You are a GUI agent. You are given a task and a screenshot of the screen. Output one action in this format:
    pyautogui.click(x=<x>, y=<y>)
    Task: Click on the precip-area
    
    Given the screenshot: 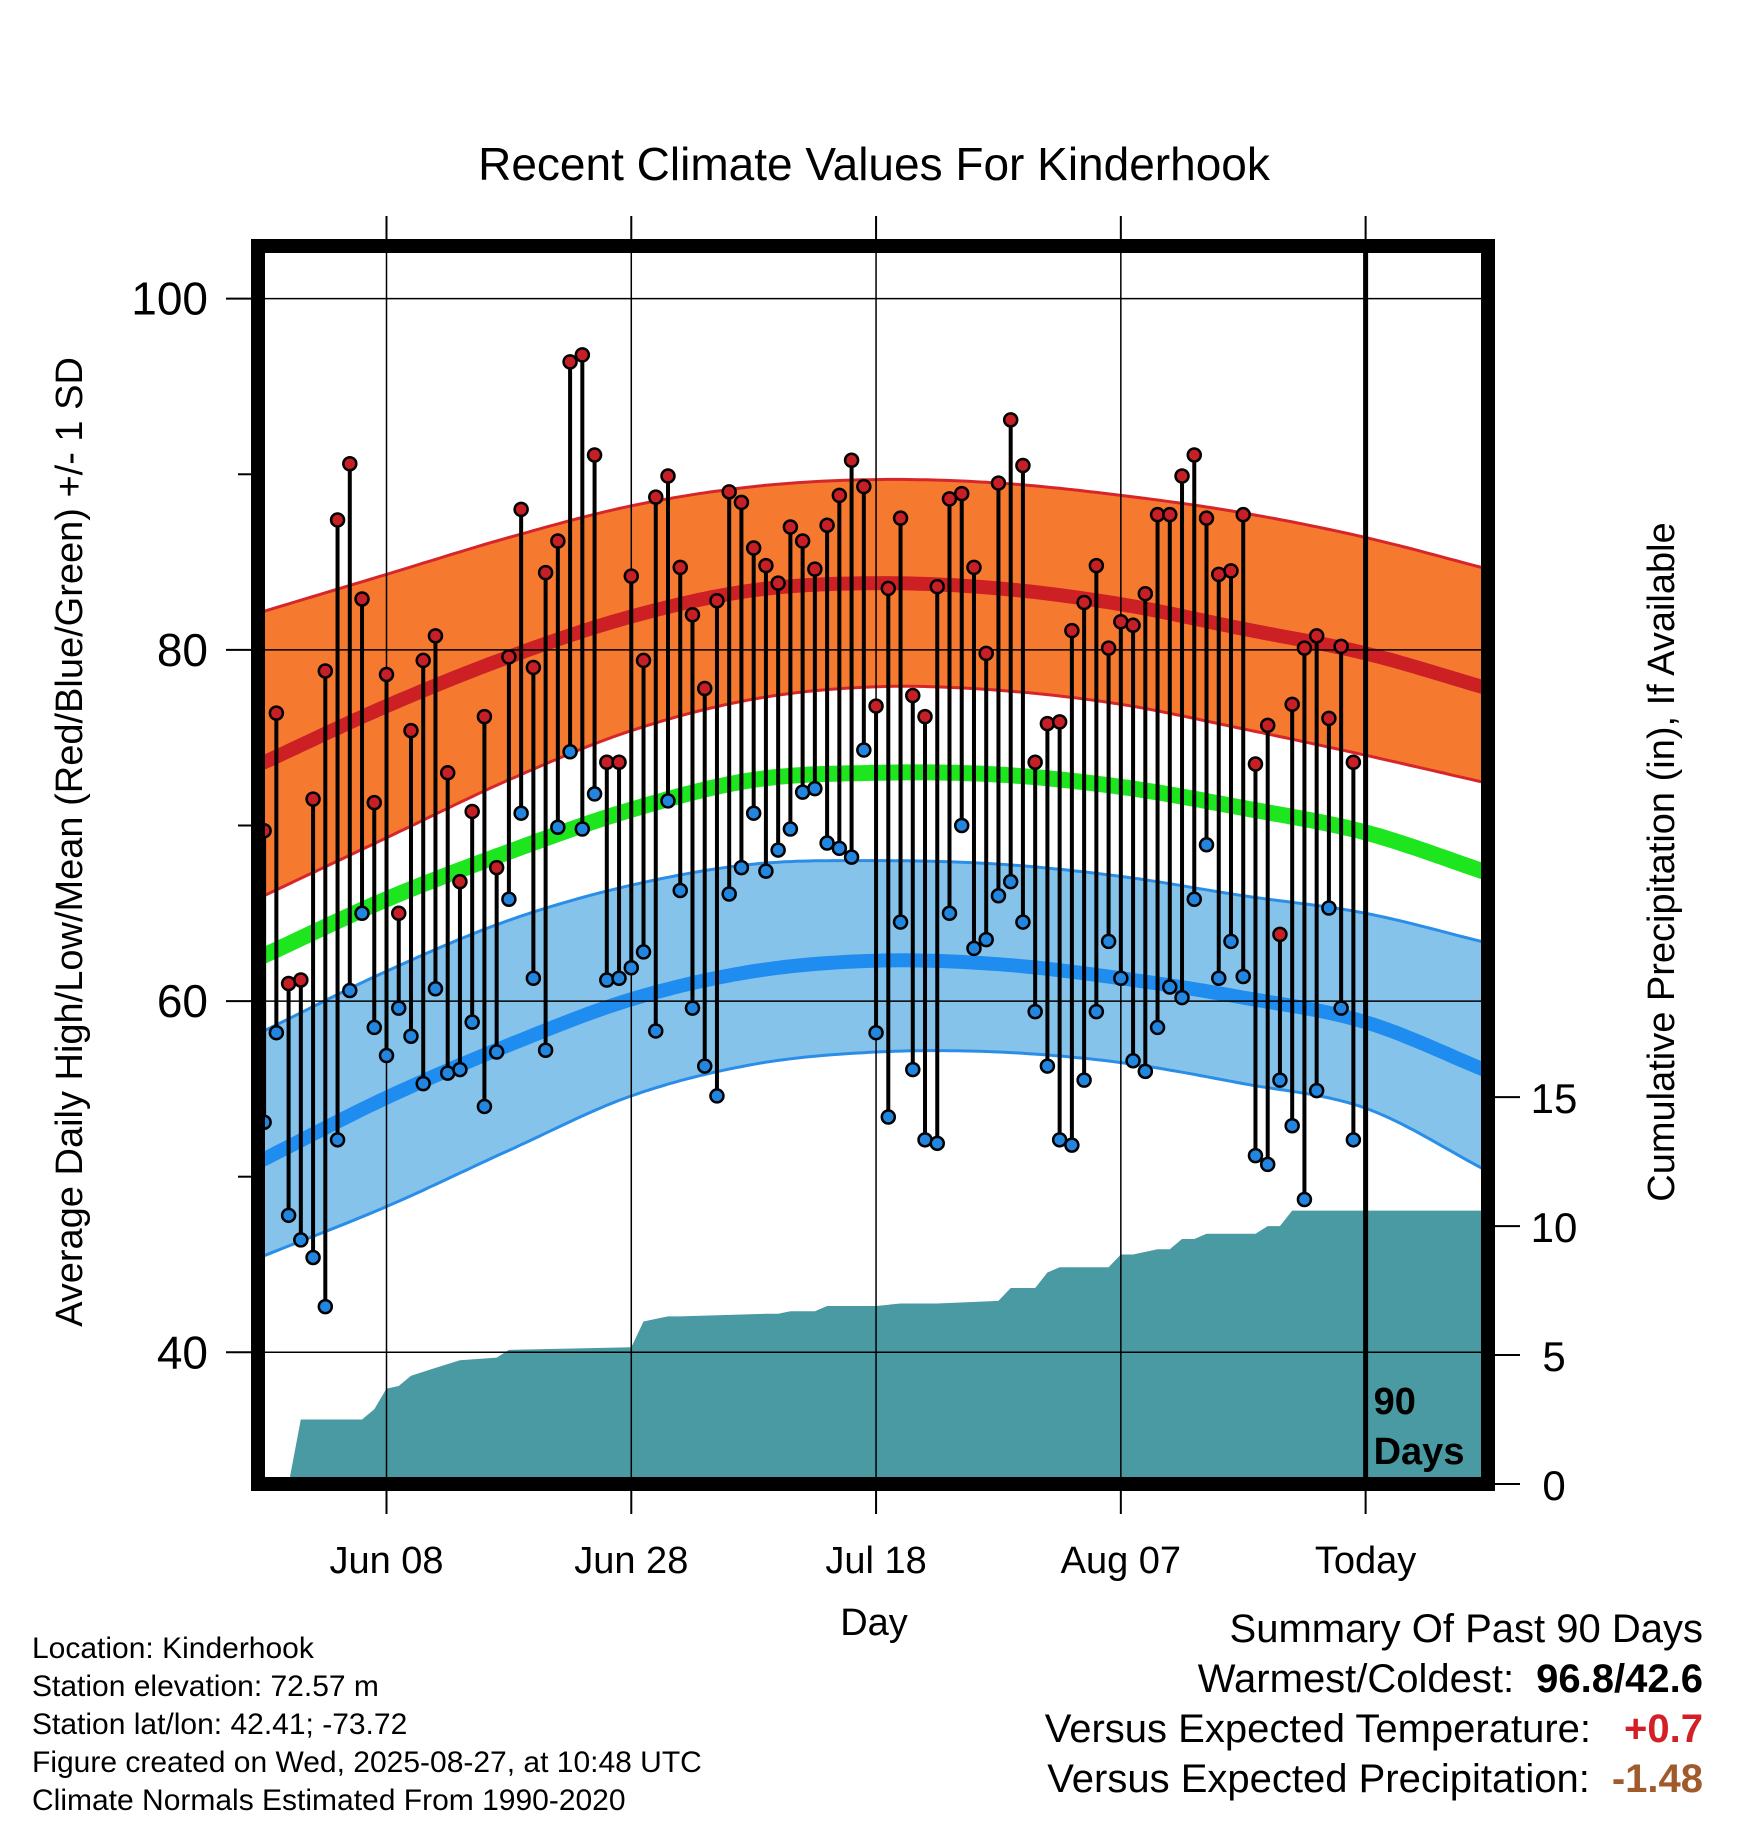 What is the action you would take?
    pyautogui.click(x=882, y=1347)
    